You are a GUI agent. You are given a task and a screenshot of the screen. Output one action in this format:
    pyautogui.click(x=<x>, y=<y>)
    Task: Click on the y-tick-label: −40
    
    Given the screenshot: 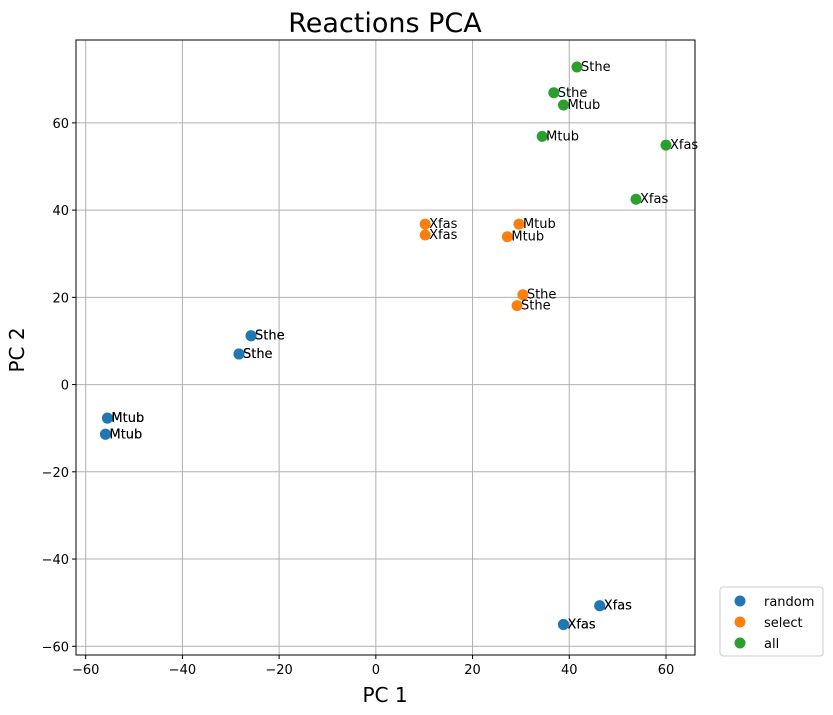 What is the action you would take?
    pyautogui.click(x=55, y=560)
    